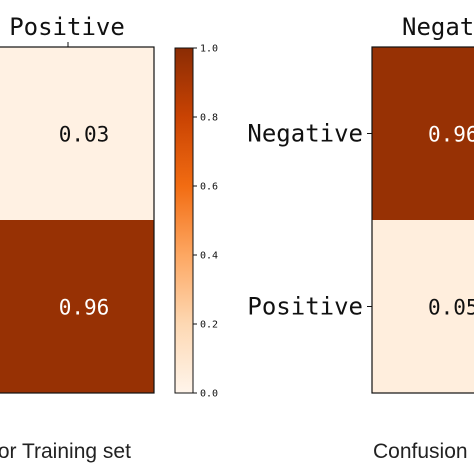 The width and height of the screenshot is (474, 474). What do you see at coordinates (209, 49) in the screenshot?
I see `colorbar-tick-label: 1.0` at bounding box center [209, 49].